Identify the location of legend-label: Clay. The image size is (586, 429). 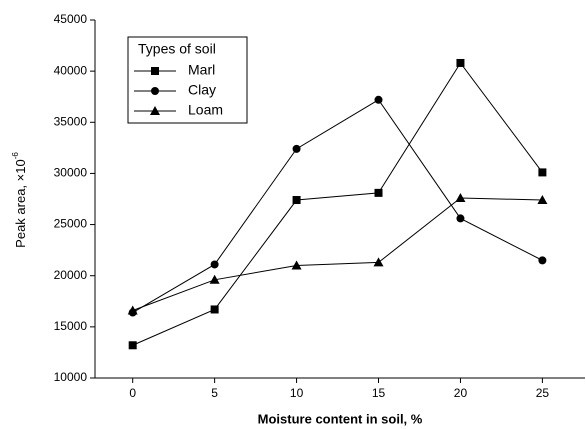
(202, 90).